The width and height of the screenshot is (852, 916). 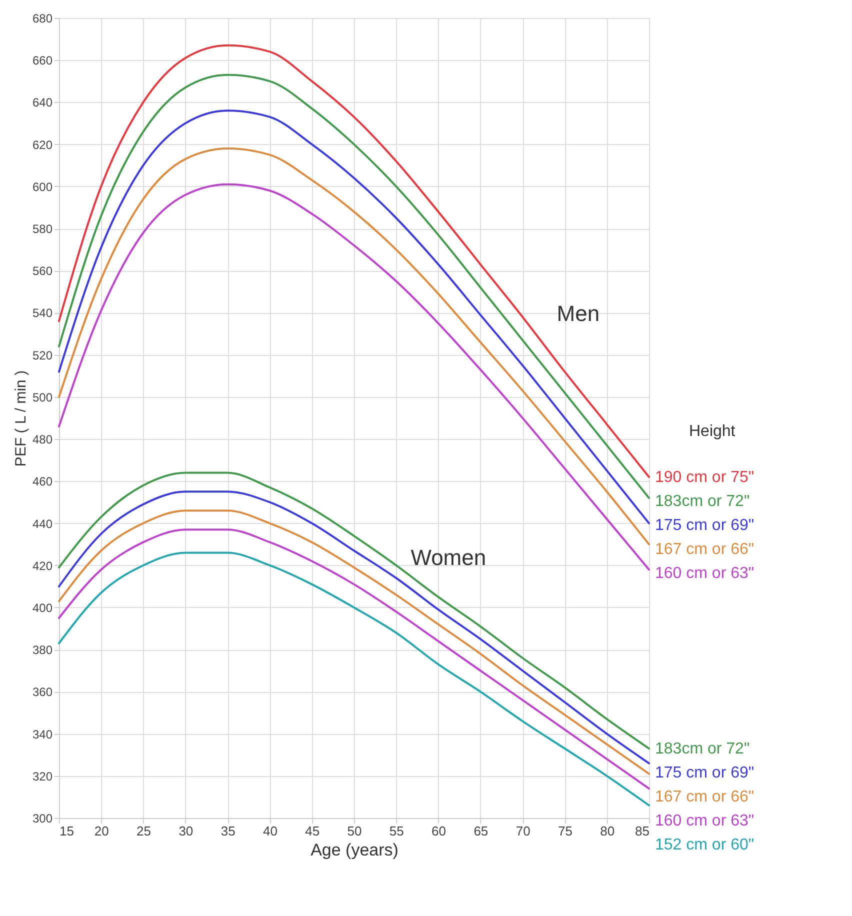 What do you see at coordinates (42, 397) in the screenshot?
I see `y-tick-label: 500` at bounding box center [42, 397].